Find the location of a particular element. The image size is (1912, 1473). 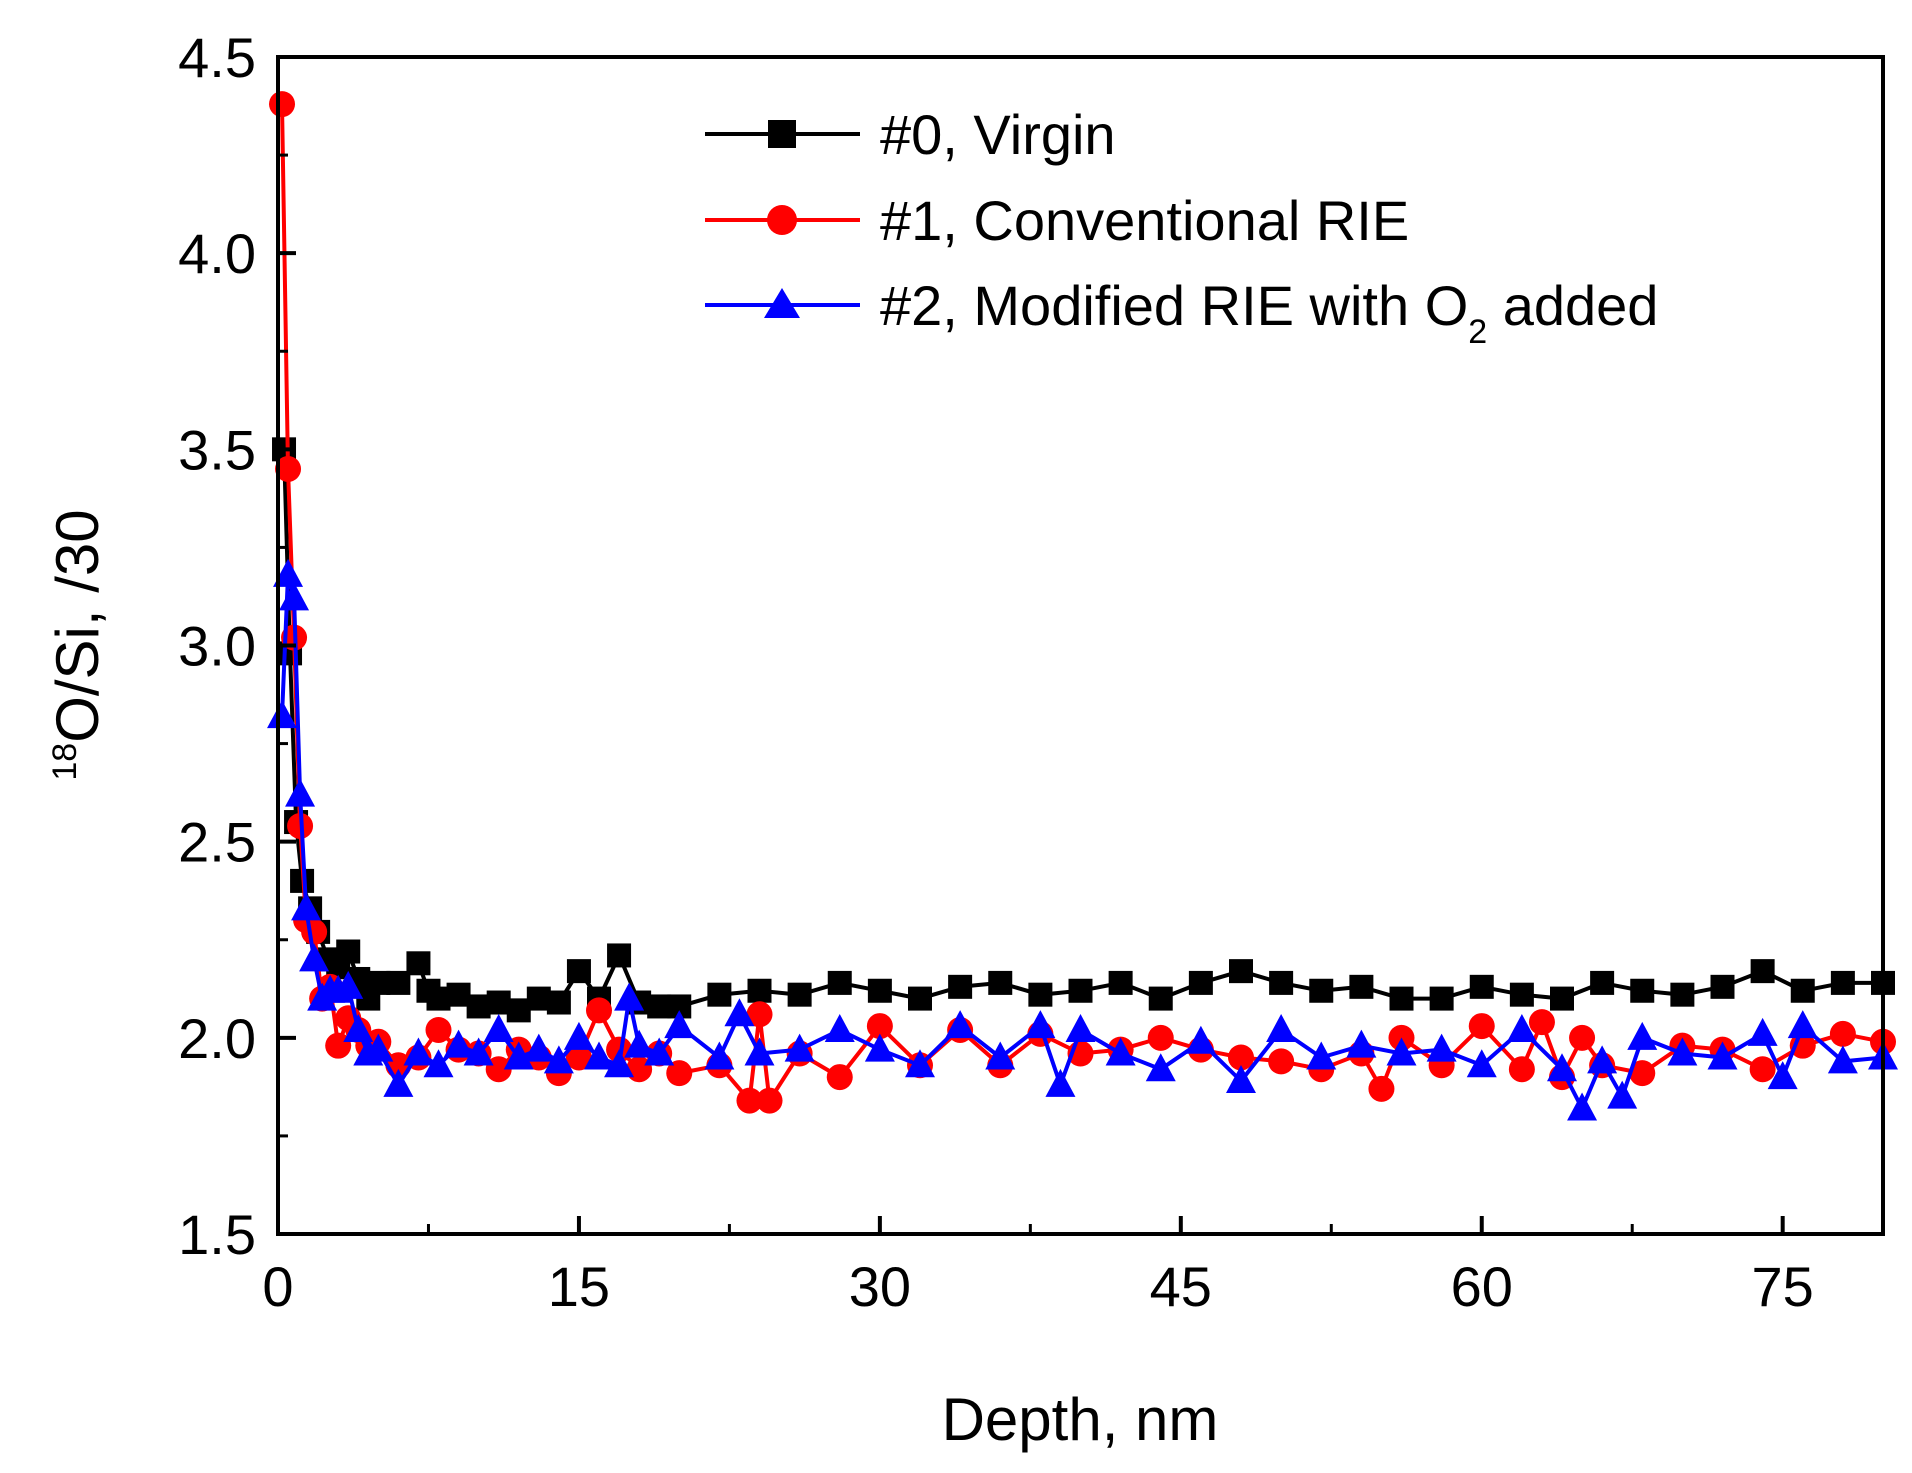

y-axis-title-superscript: 18 is located at coordinates (65, 762).